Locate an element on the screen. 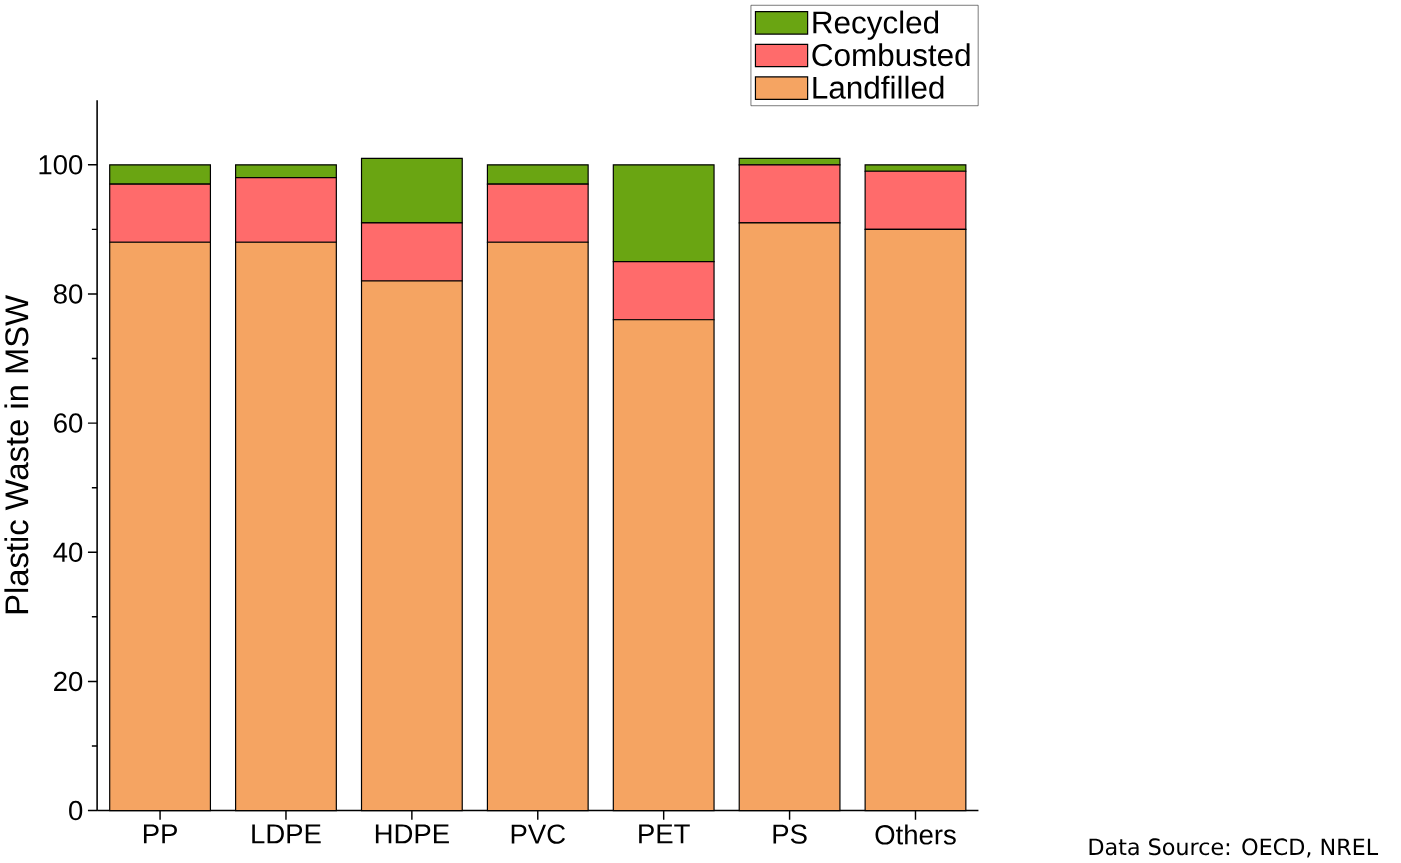  x-tick-label: HDPE is located at coordinates (412, 834).